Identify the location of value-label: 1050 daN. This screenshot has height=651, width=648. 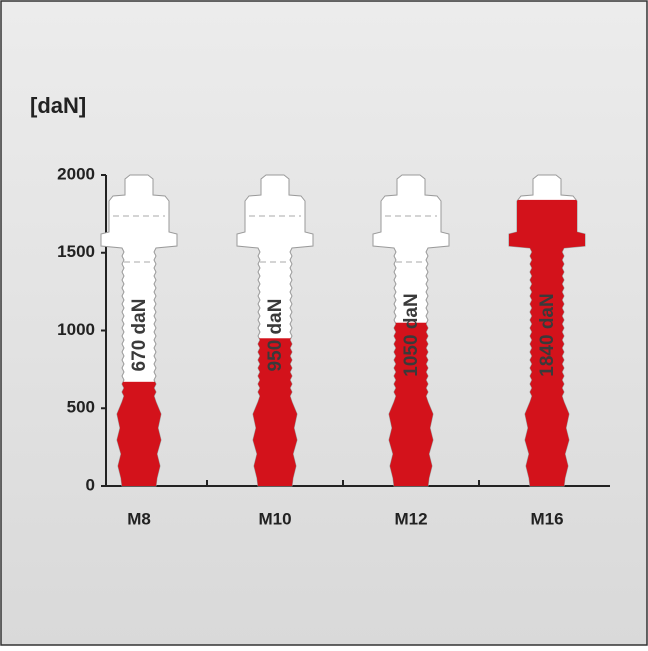
(411, 334).